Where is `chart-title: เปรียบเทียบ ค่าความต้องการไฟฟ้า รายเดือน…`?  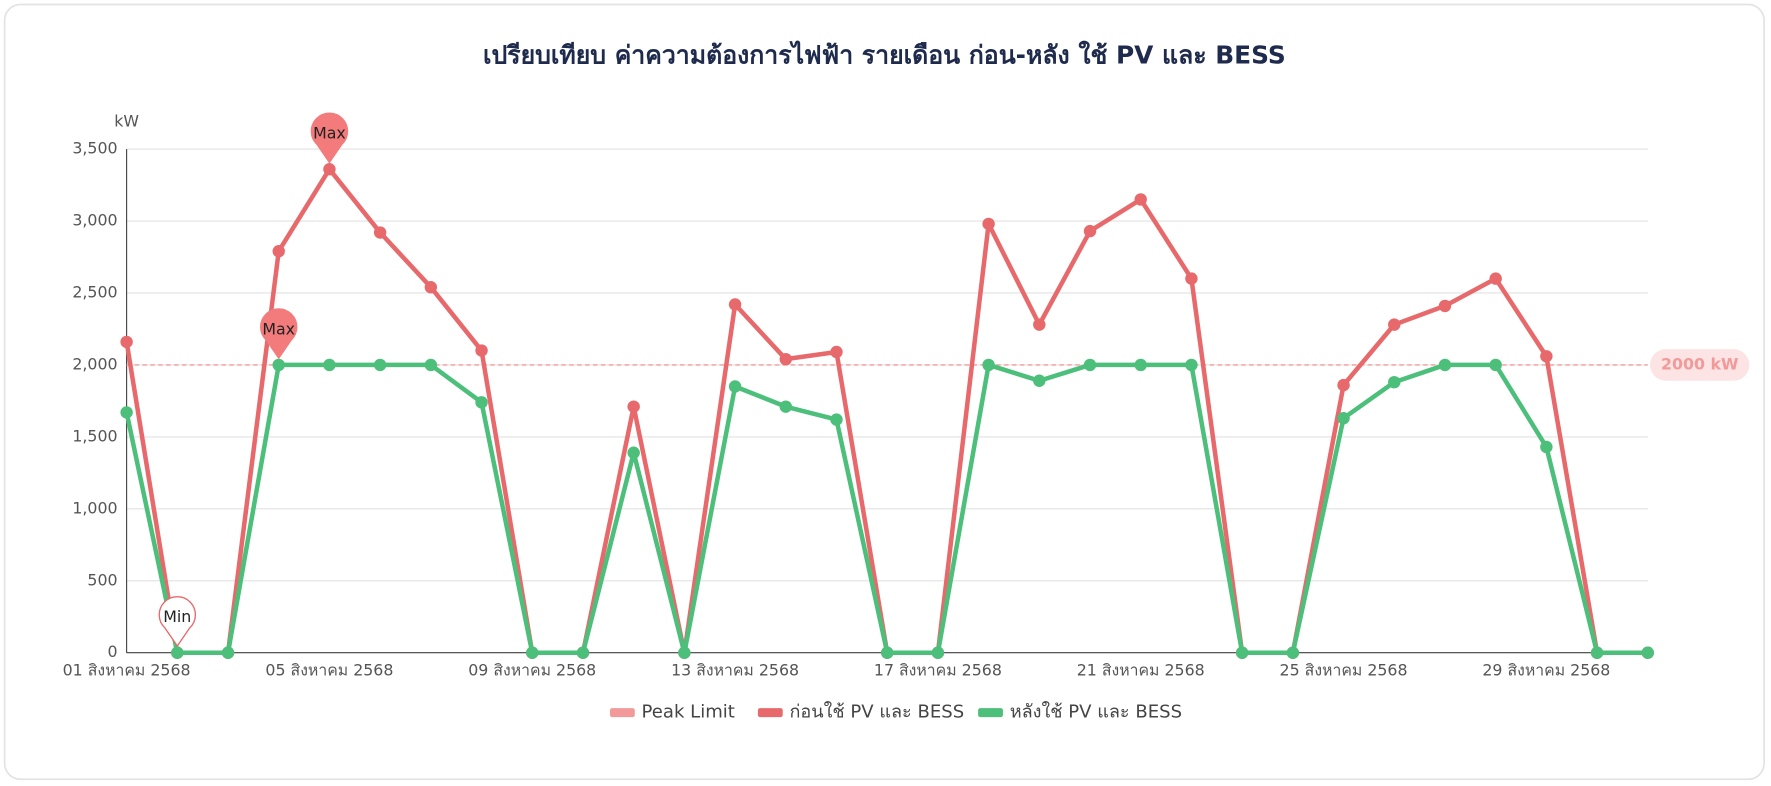 chart-title: เปรียบเทียบ ค่าความต้องการไฟฟ้า รายเดือน… is located at coordinates (884, 54).